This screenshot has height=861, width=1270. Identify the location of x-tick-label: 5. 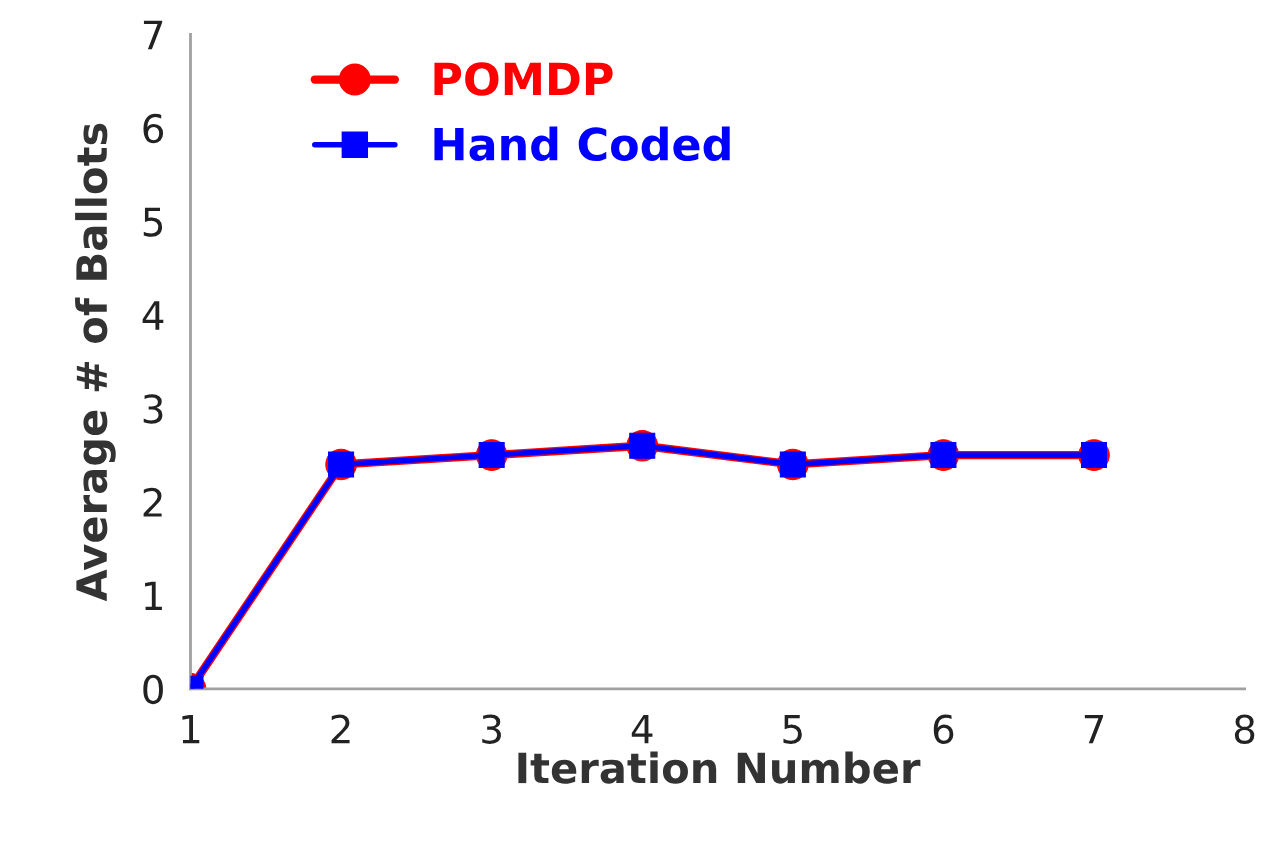
(792, 729).